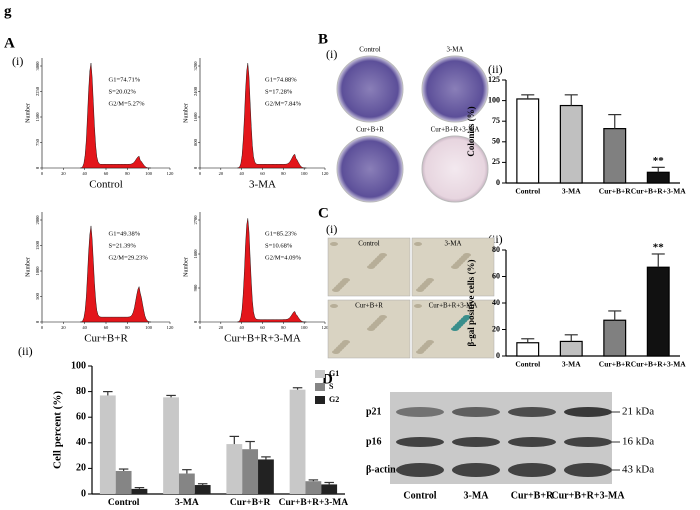 The image size is (700, 510). I want to click on y-tick-label: 900, so click(195, 288).